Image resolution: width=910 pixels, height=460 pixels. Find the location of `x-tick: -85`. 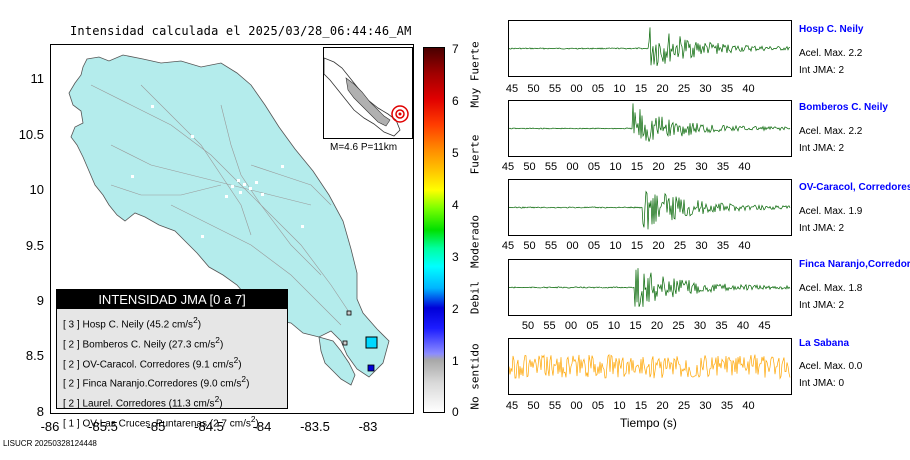

x-tick: -85 is located at coordinates (156, 426).